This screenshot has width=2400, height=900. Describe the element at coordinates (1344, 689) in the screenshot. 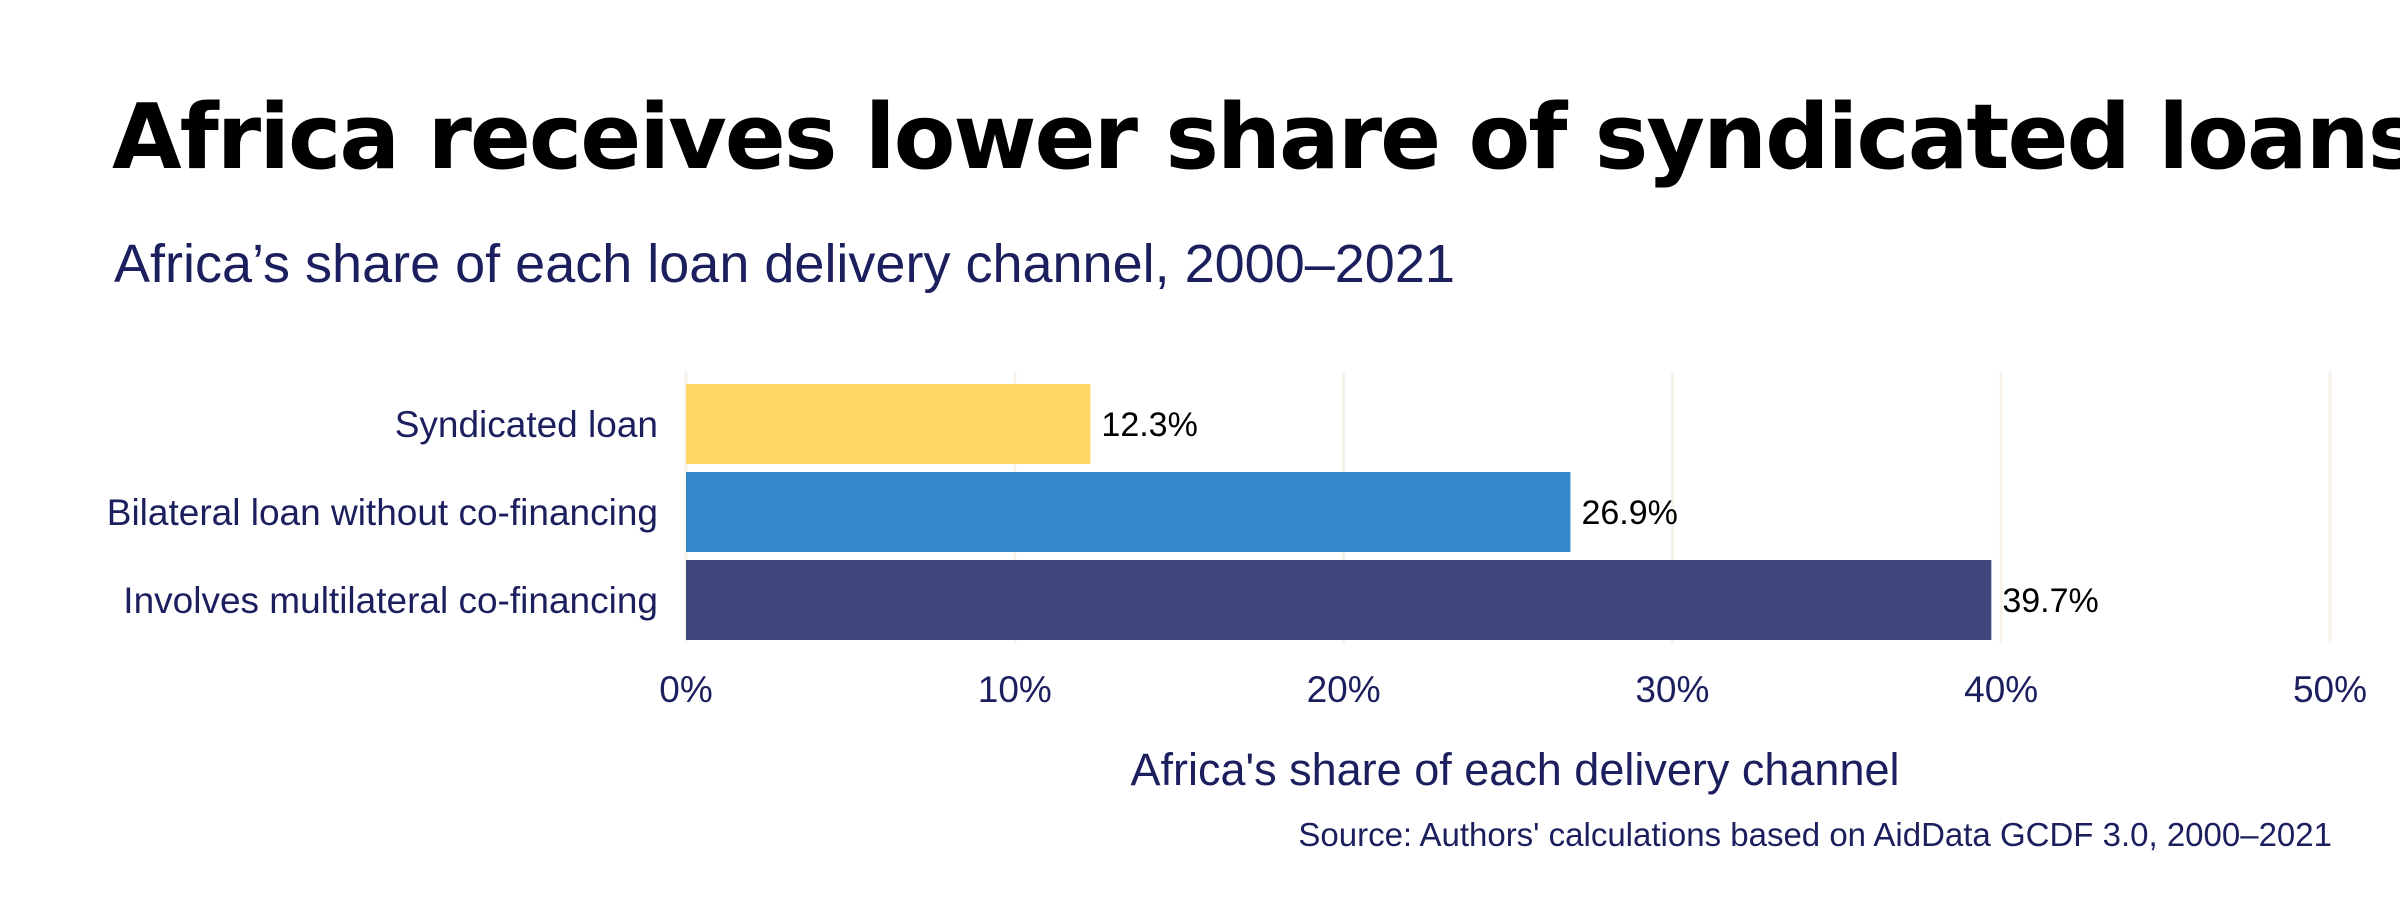

I see `x-tick-label: 20%` at that location.